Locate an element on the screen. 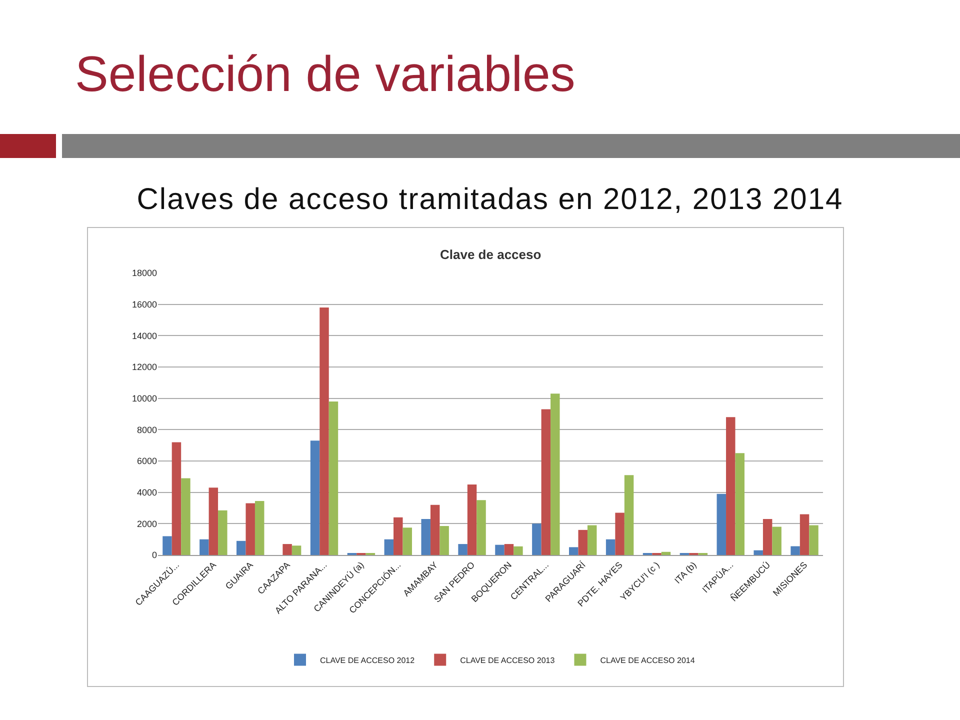 Image resolution: width=960 pixels, height=720 pixels. legend-label: CLAVE DE ACCESO 2012 is located at coordinates (368, 660).